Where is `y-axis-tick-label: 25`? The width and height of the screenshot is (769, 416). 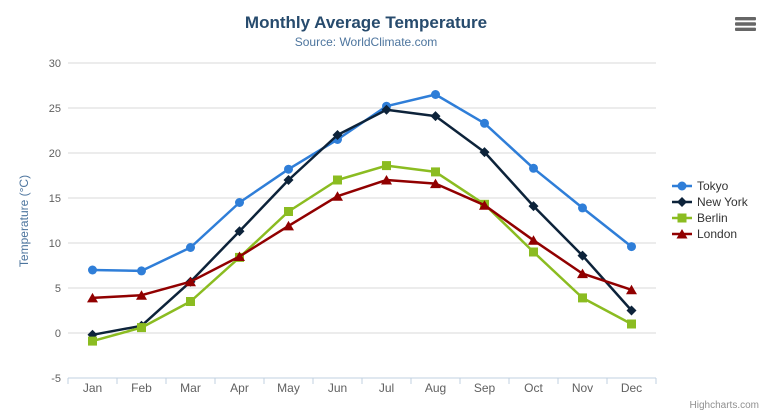
y-axis-tick-label: 25 is located at coordinates (55, 109).